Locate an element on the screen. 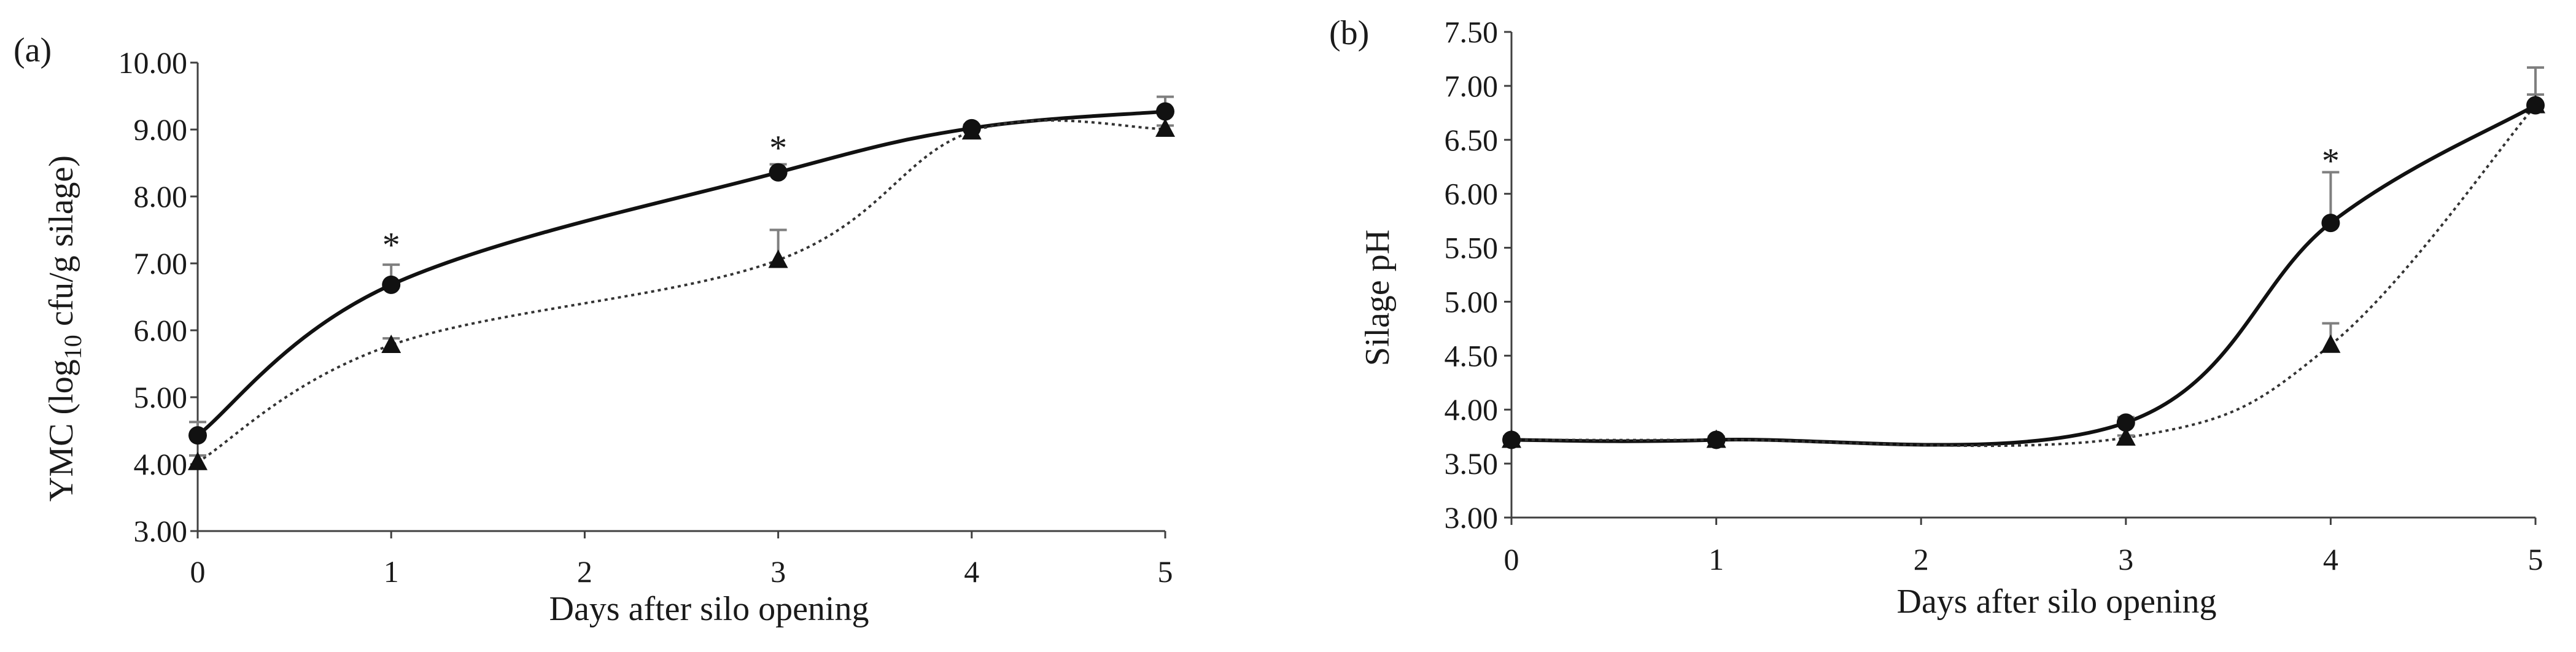  y-axis-b: 3.00 3.50 4.00 4.50 5.00 5.50 6.00 6.50 7.00 7.50 is located at coordinates (1478, 275).